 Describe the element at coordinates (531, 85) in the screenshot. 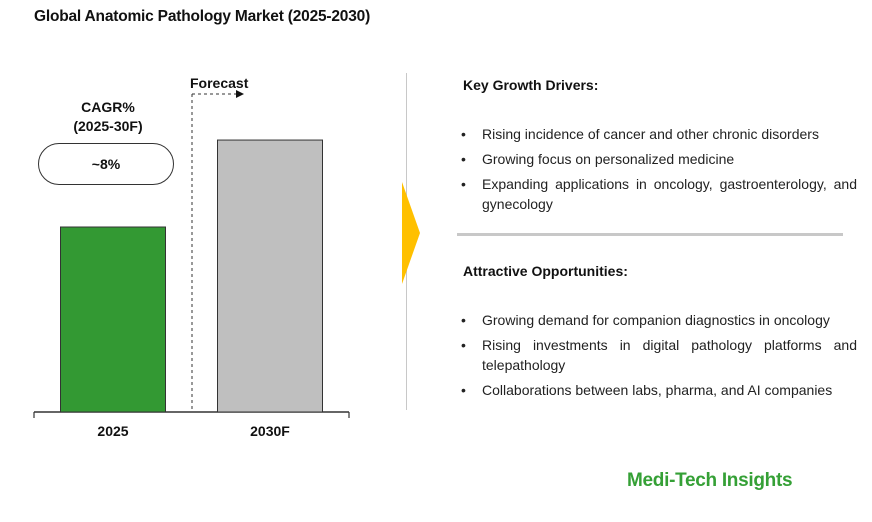

I see `key-growth-drivers-heading: Key Growth Drivers:` at that location.